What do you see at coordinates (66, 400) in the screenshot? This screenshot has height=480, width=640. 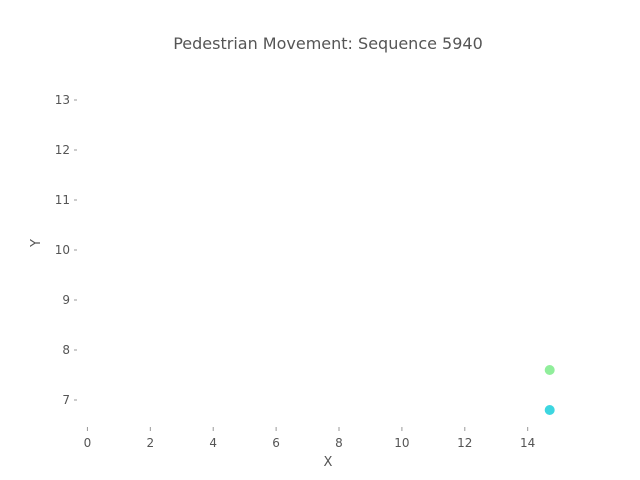 I see `y-tick-label: 7` at bounding box center [66, 400].